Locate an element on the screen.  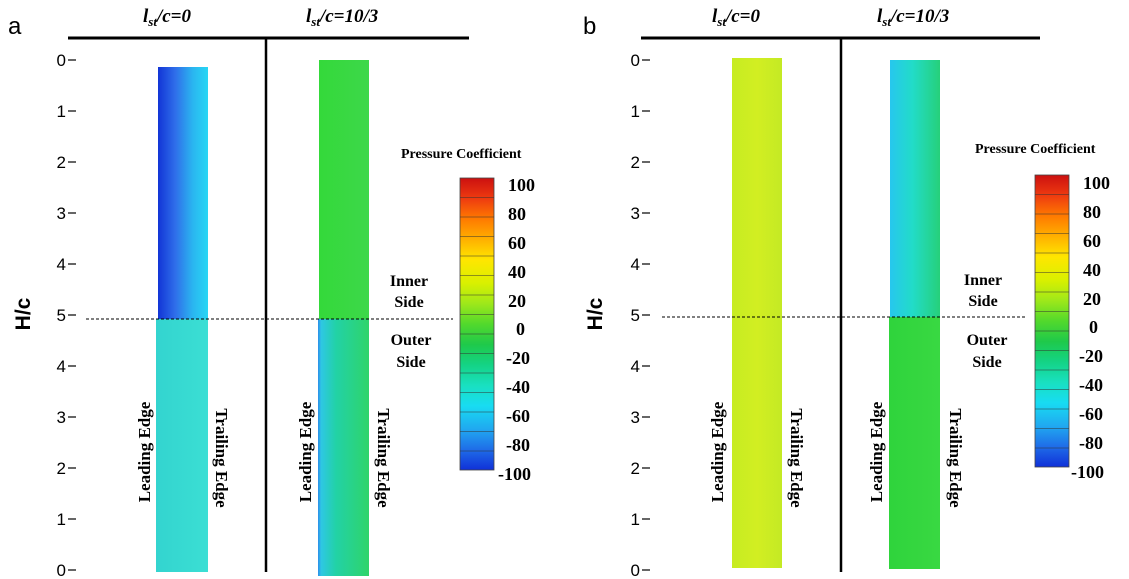
panel-a-colorbar-ticks: 100 80 60 40 20 0 -20 -40 -60 -80 -100 is located at coordinates (516, 329).